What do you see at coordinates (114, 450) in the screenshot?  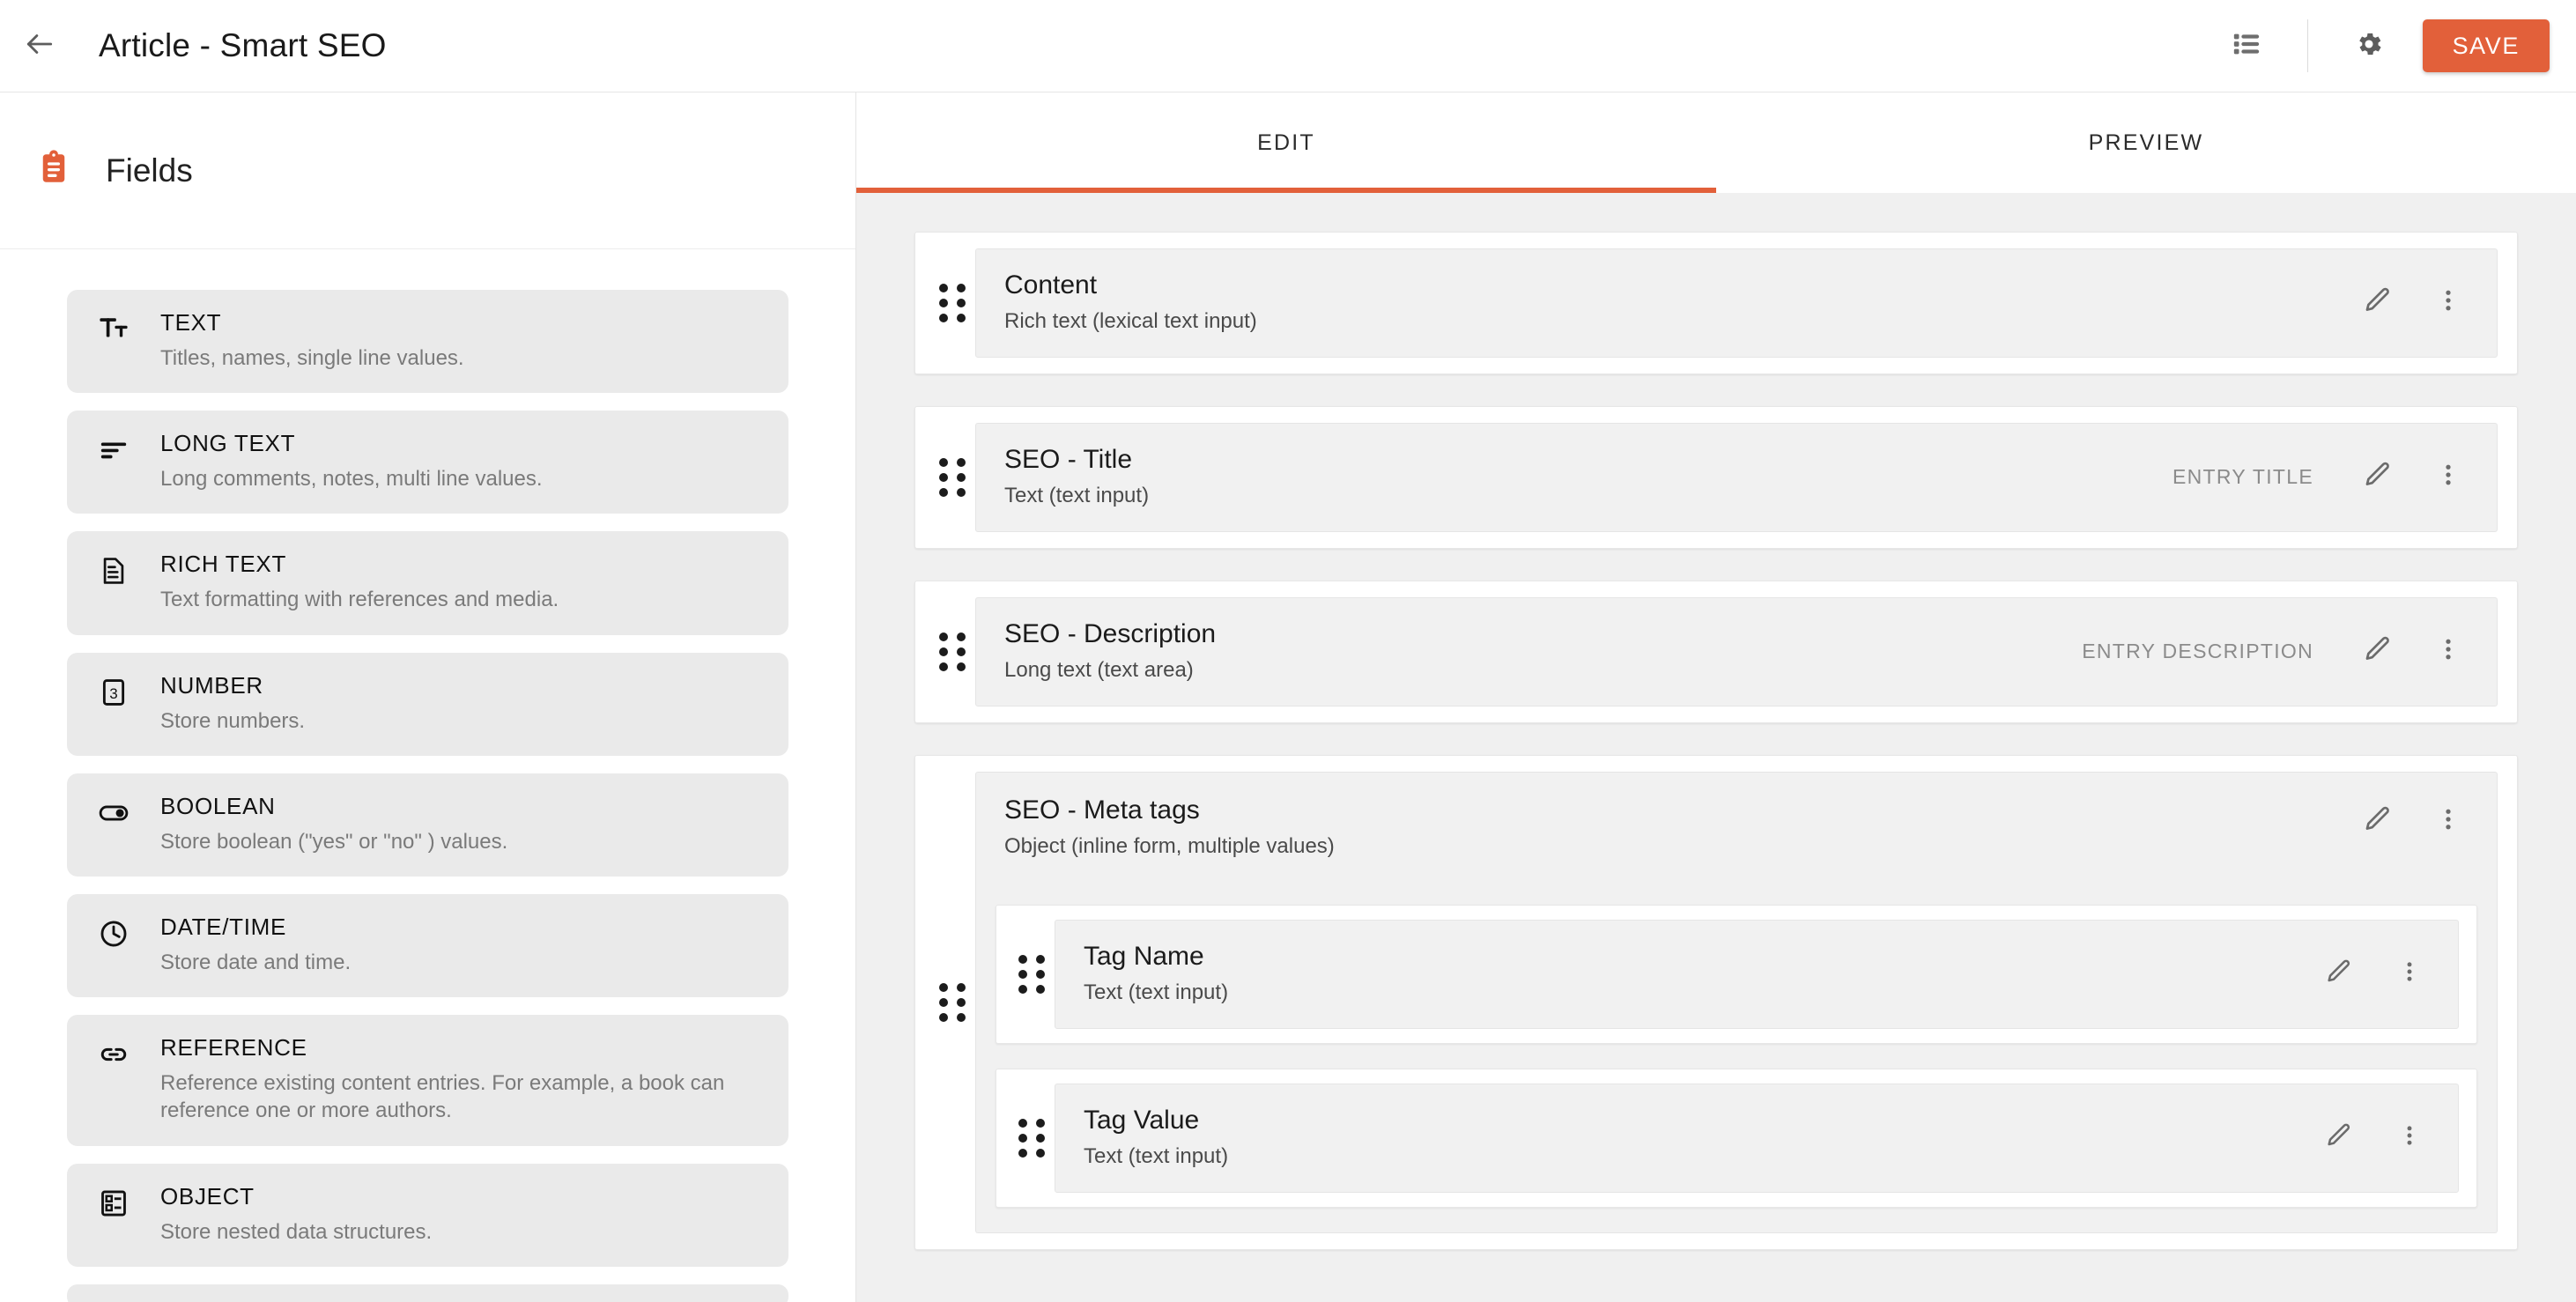 I see `long-text-icon` at bounding box center [114, 450].